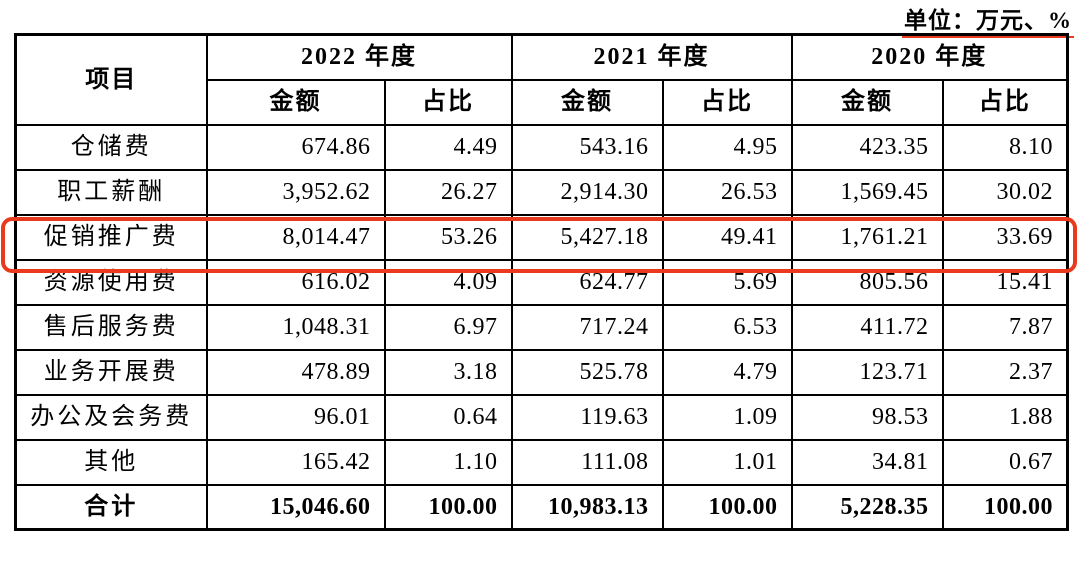 This screenshot has width=1080, height=564. What do you see at coordinates (448, 462) in the screenshot?
I see `ratio-2022-cell: 1.10` at bounding box center [448, 462].